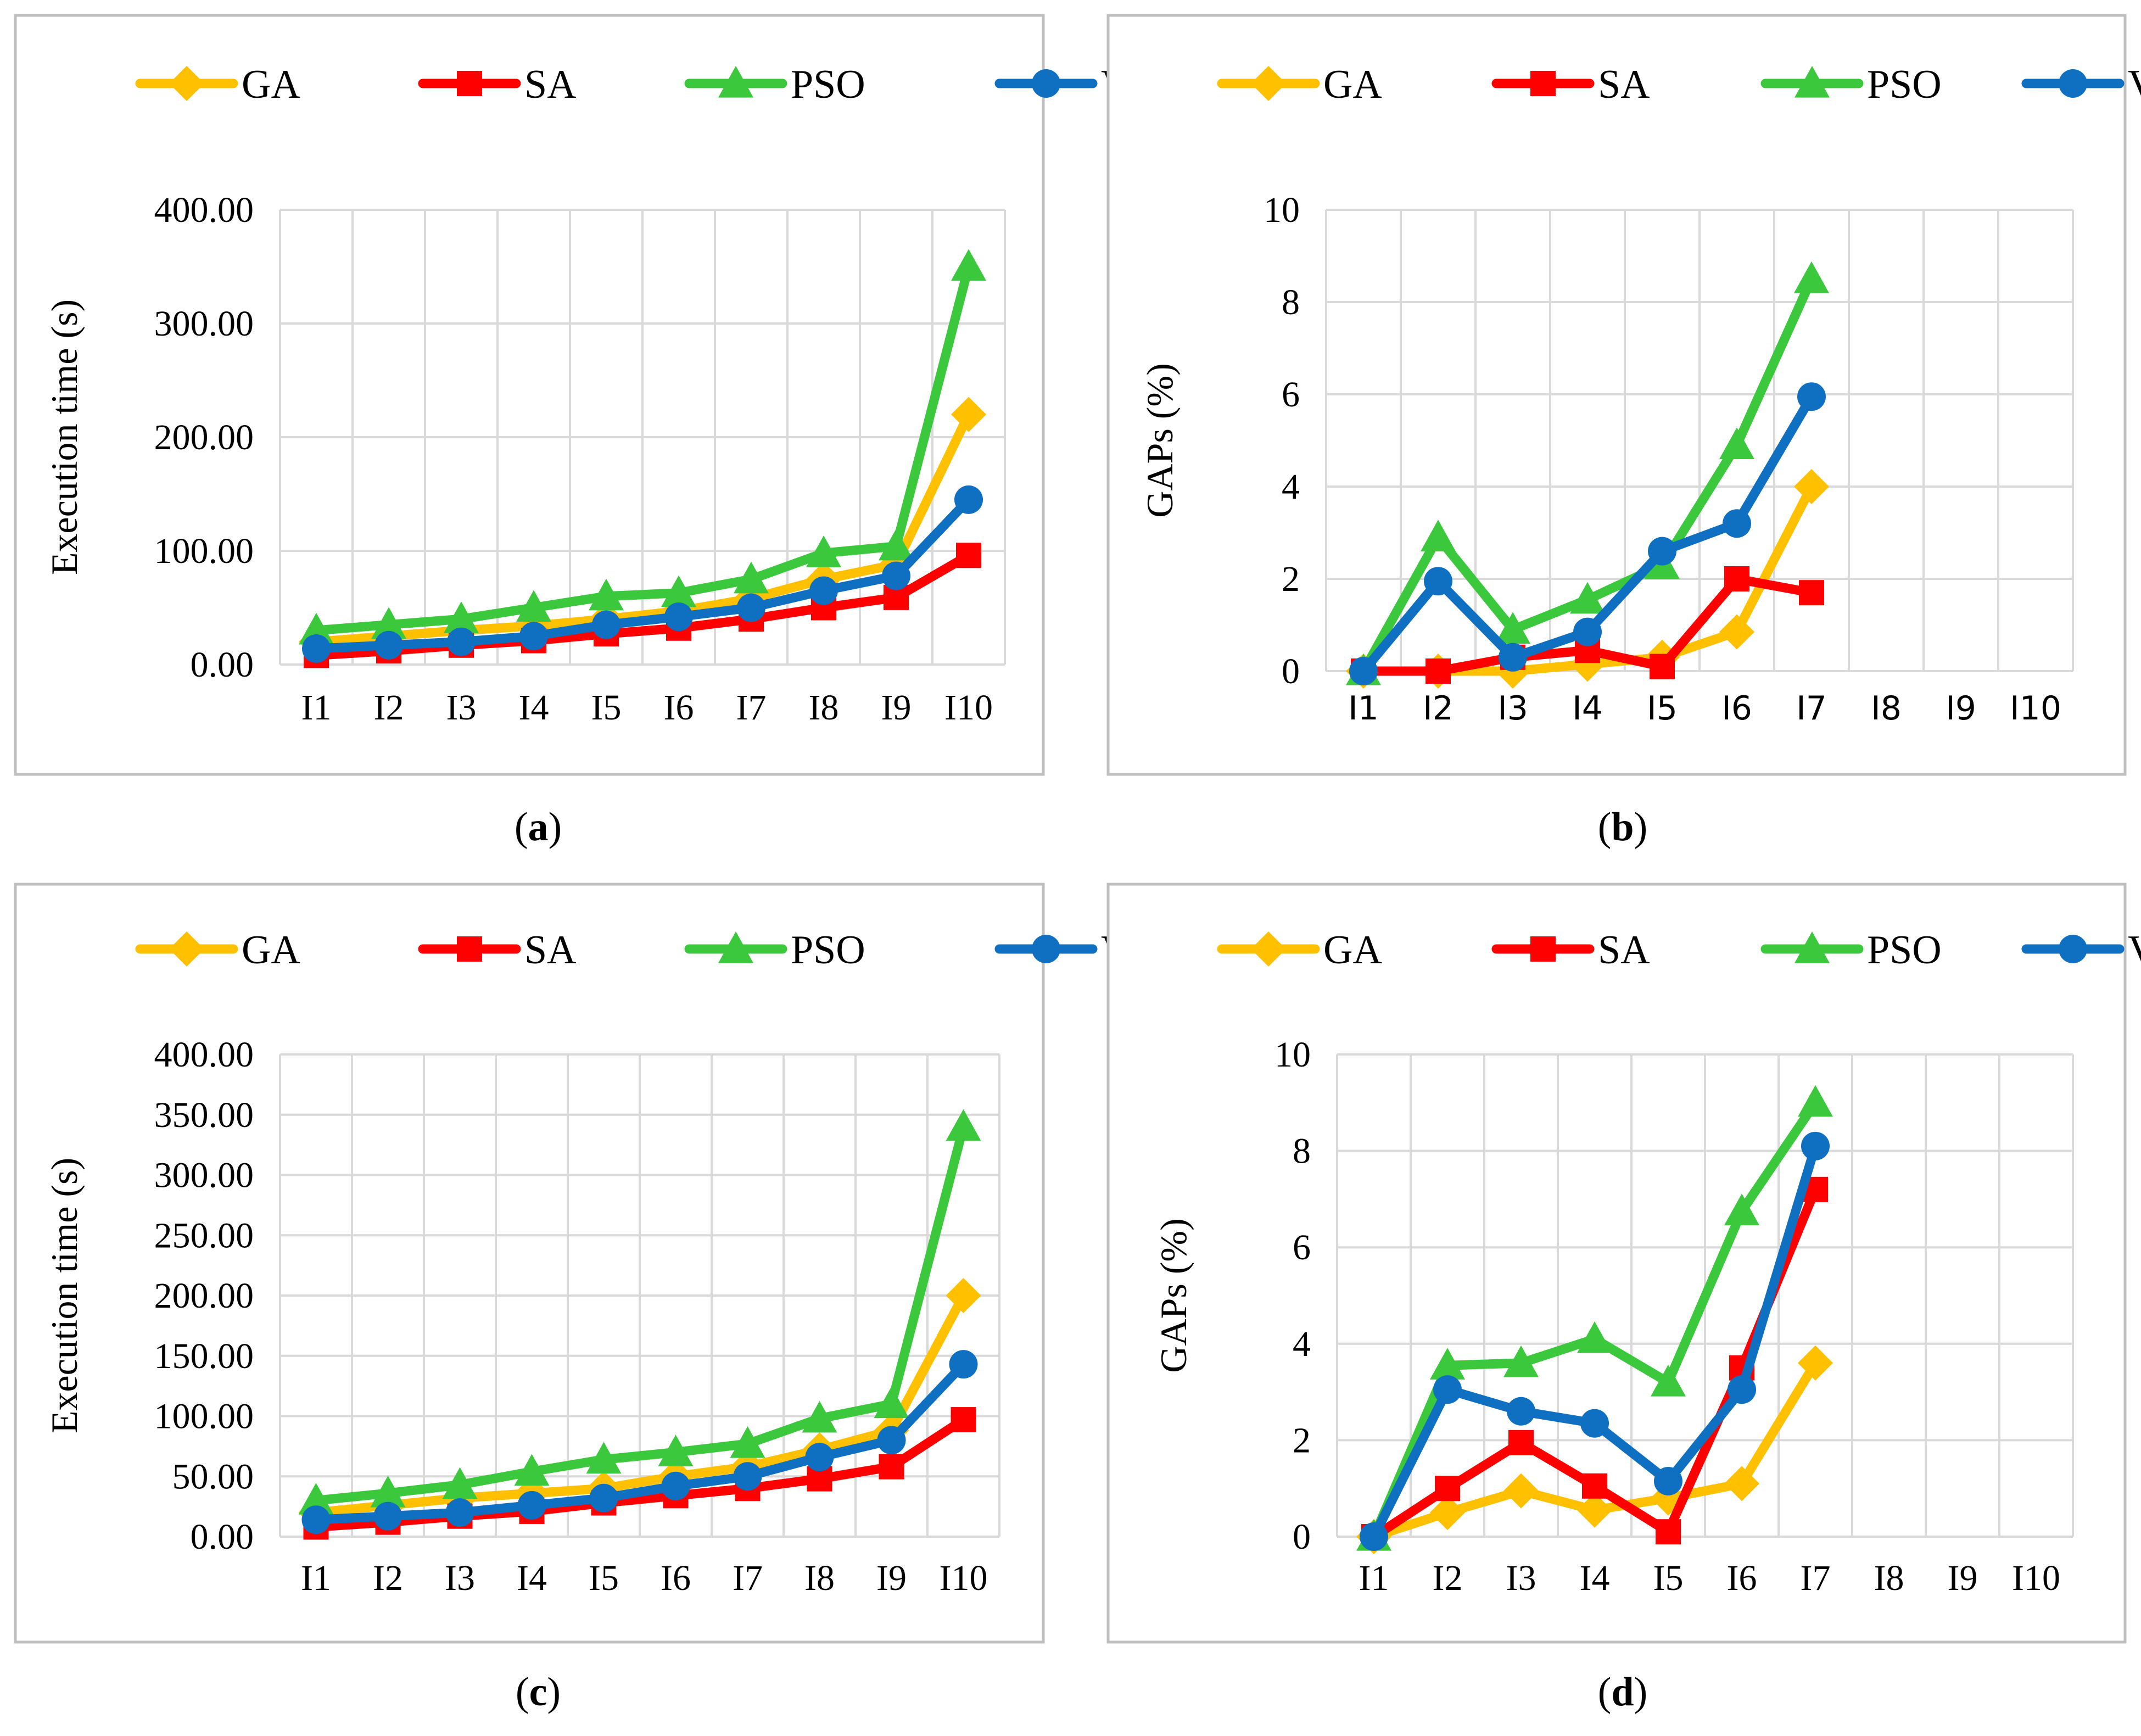  Describe the element at coordinates (1282, 210) in the screenshot. I see `y-tick-label: 10` at that location.